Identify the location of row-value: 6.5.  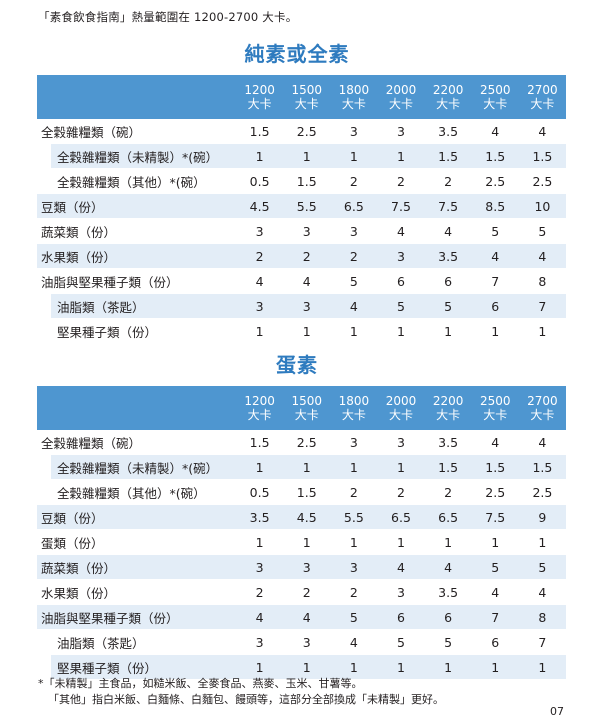
(448, 517).